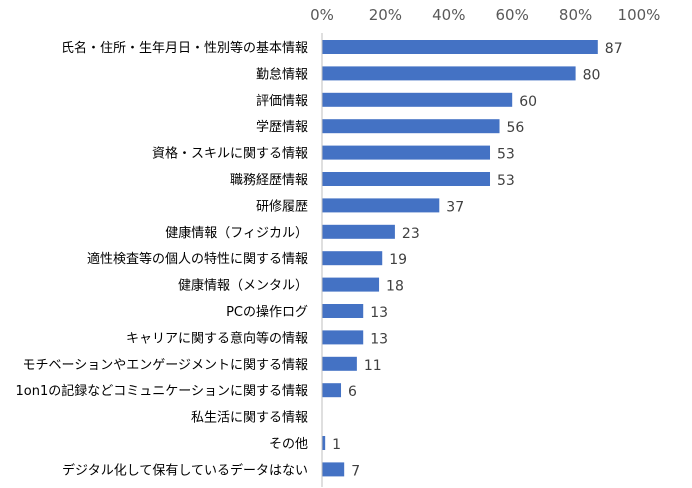  Describe the element at coordinates (395, 287) in the screenshot. I see `data-label: 18` at that location.